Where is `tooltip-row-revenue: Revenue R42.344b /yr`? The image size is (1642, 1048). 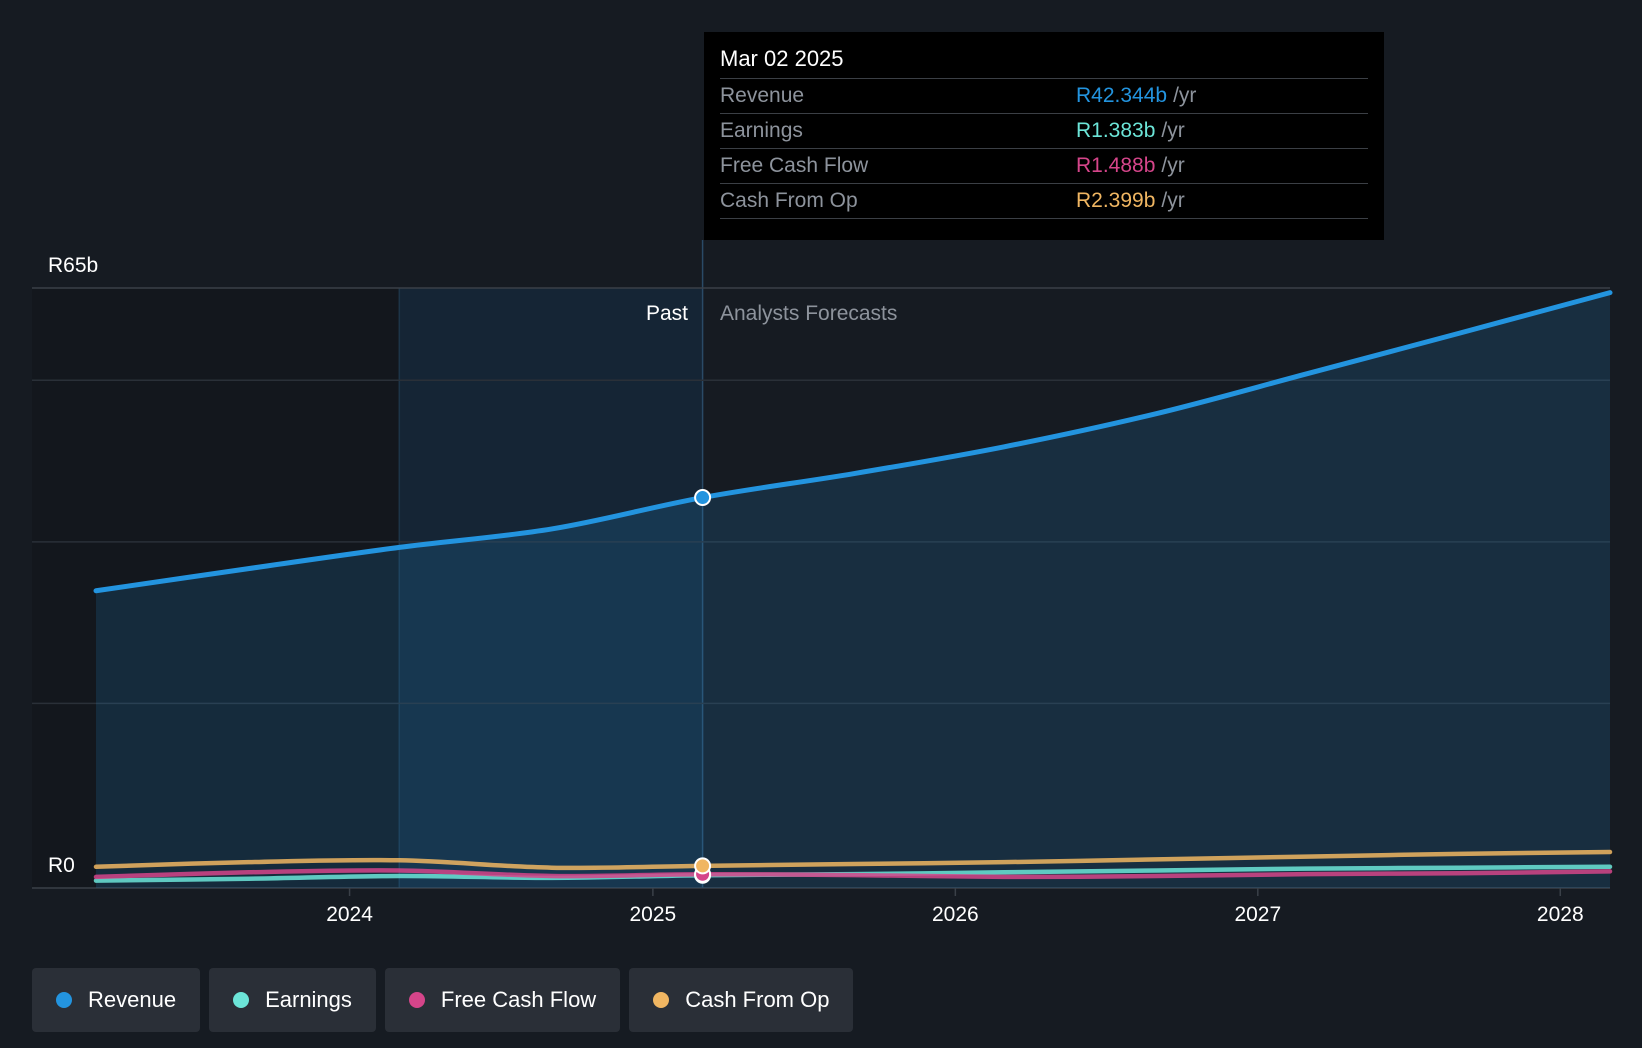 tooltip-row-revenue: Revenue R42.344b /yr is located at coordinates (1044, 95).